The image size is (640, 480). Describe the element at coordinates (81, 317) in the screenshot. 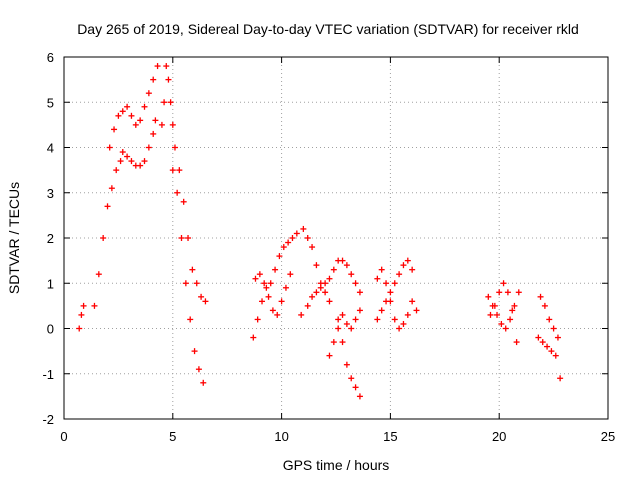

I see `series-arc-a` at that location.